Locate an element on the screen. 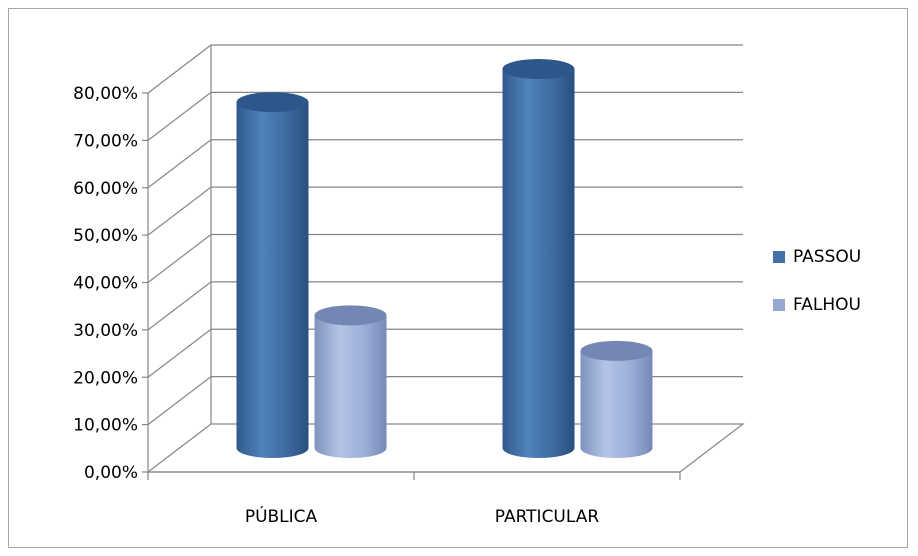 This screenshot has width=918, height=556. y-tick-label: 40,00% is located at coordinates (105, 284).